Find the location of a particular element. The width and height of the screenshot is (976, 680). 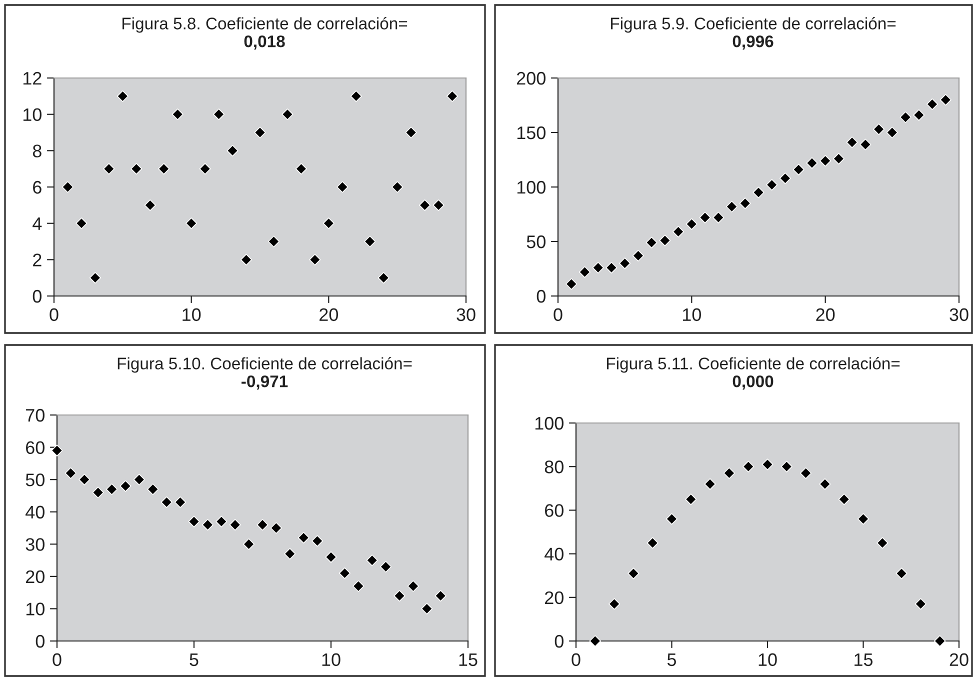

y-tick-label: 70 is located at coordinates (35, 415).